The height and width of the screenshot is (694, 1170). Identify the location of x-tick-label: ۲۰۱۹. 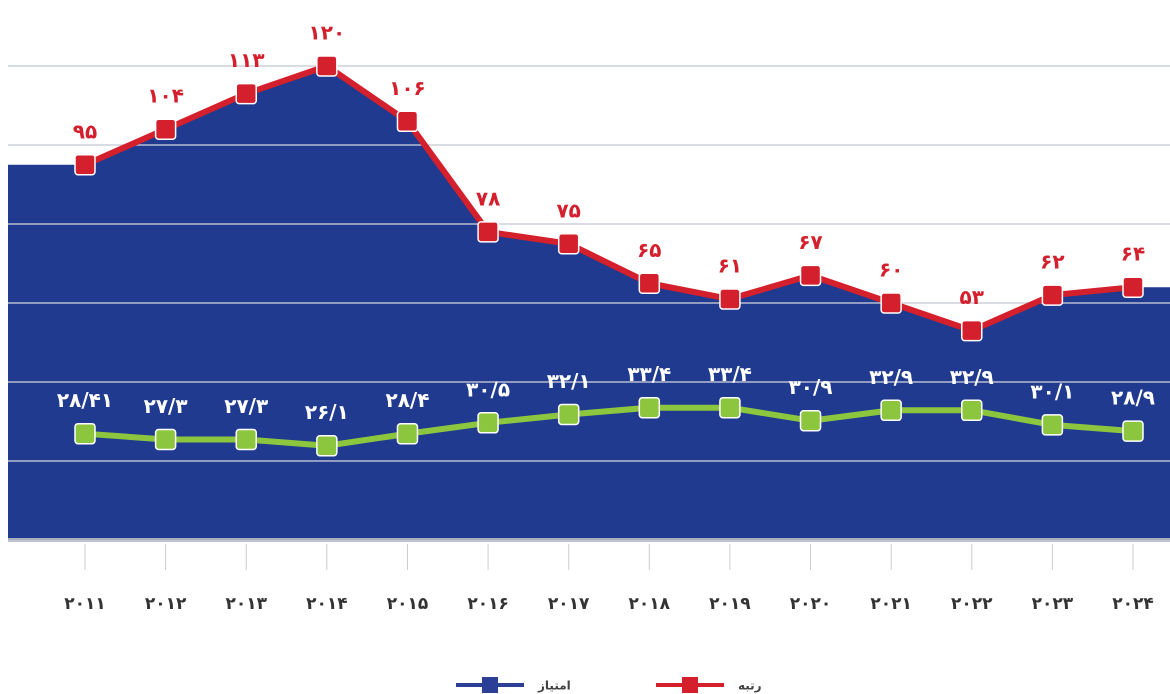
(730, 604).